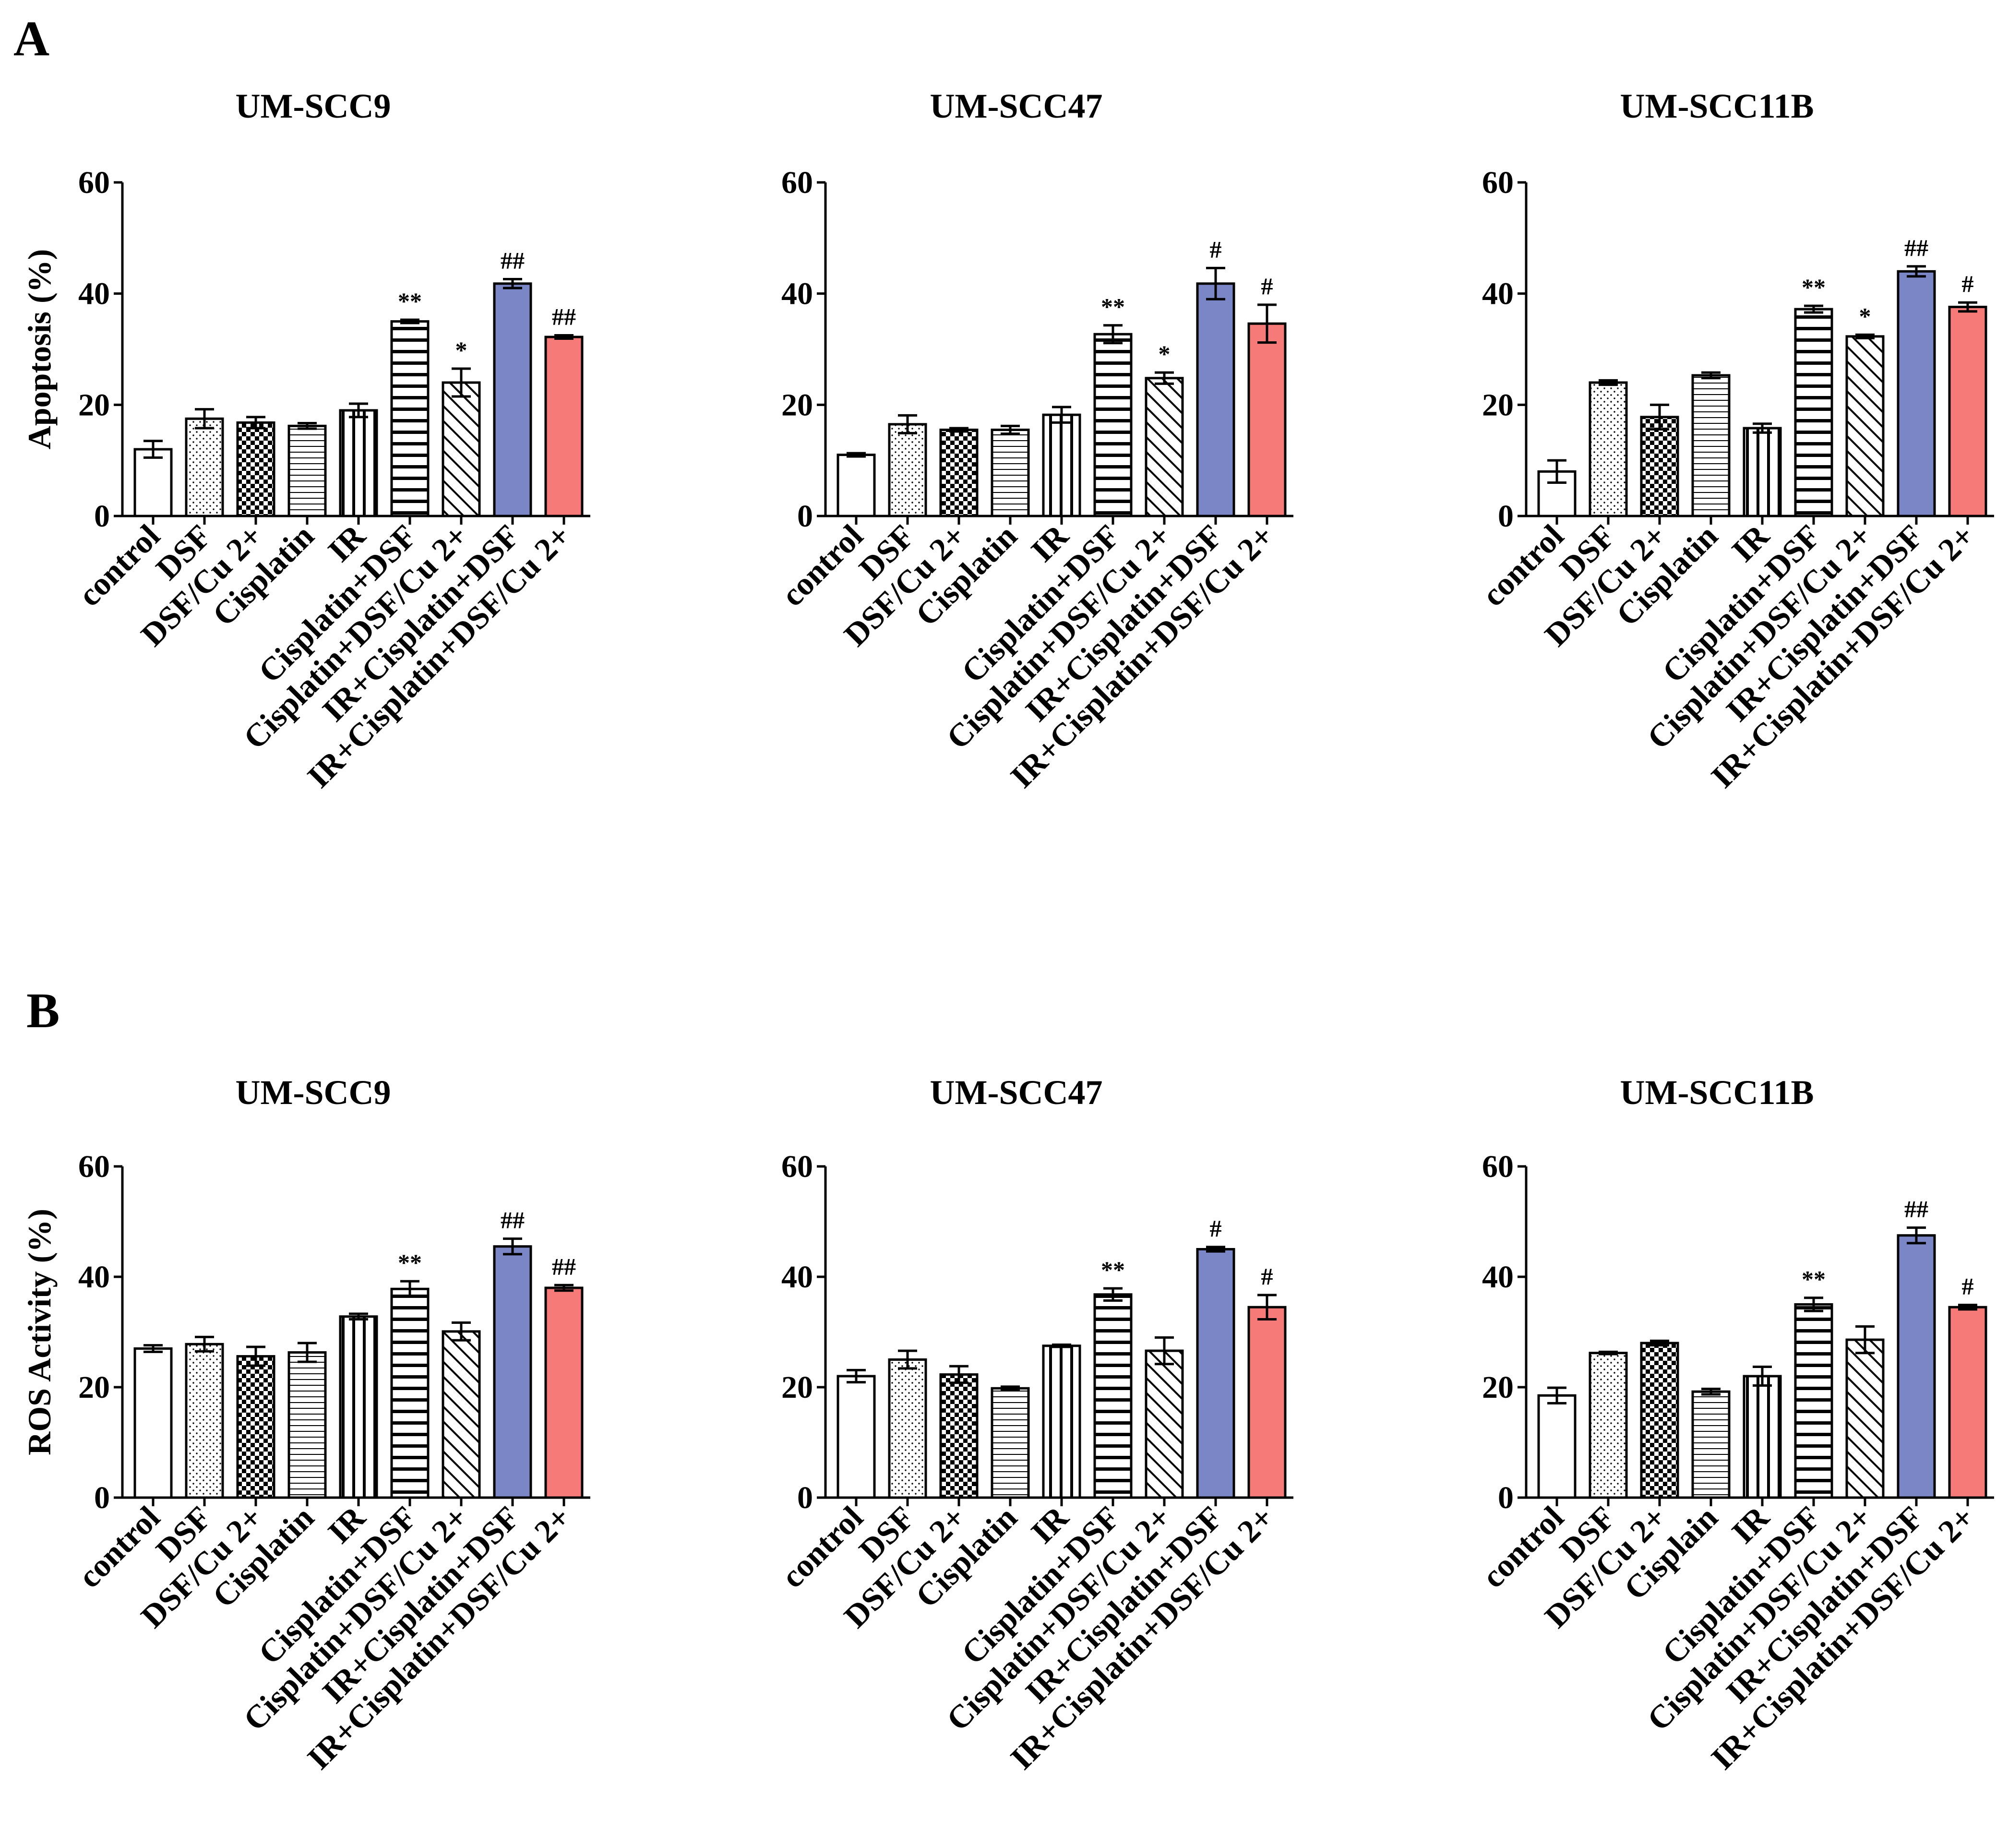  What do you see at coordinates (1016, 106) in the screenshot?
I see `chart-title: UM-SCC47` at bounding box center [1016, 106].